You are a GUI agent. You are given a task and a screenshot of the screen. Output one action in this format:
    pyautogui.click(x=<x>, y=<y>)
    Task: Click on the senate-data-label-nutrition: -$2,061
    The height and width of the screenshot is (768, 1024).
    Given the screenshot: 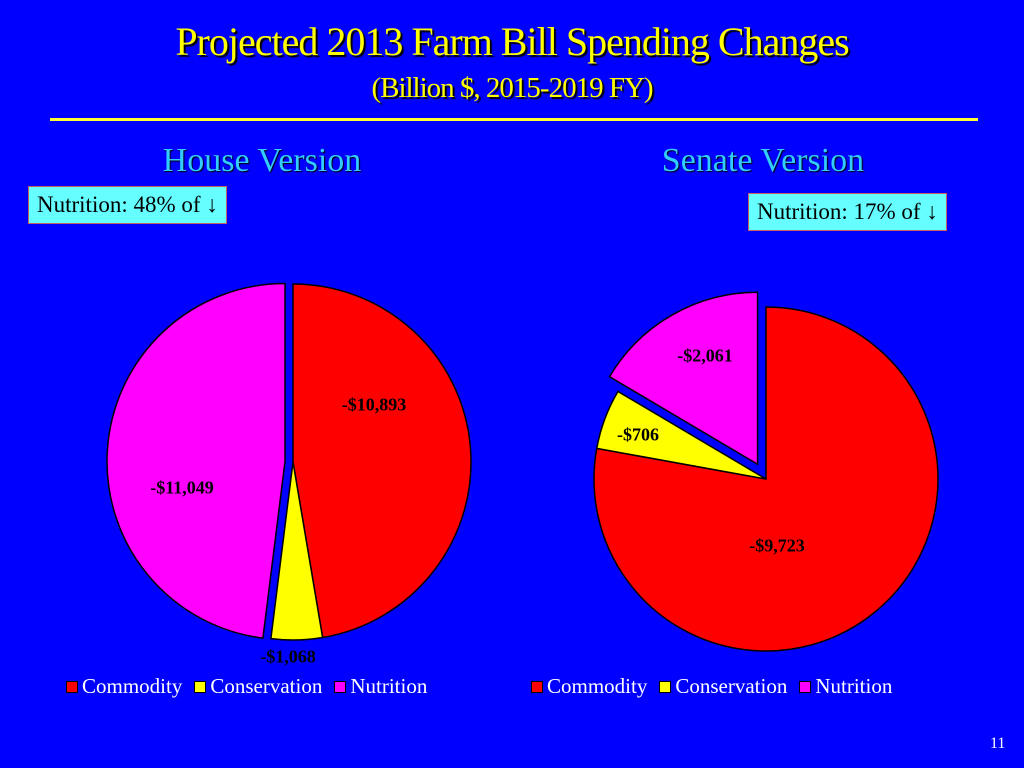 What is the action you would take?
    pyautogui.click(x=705, y=355)
    